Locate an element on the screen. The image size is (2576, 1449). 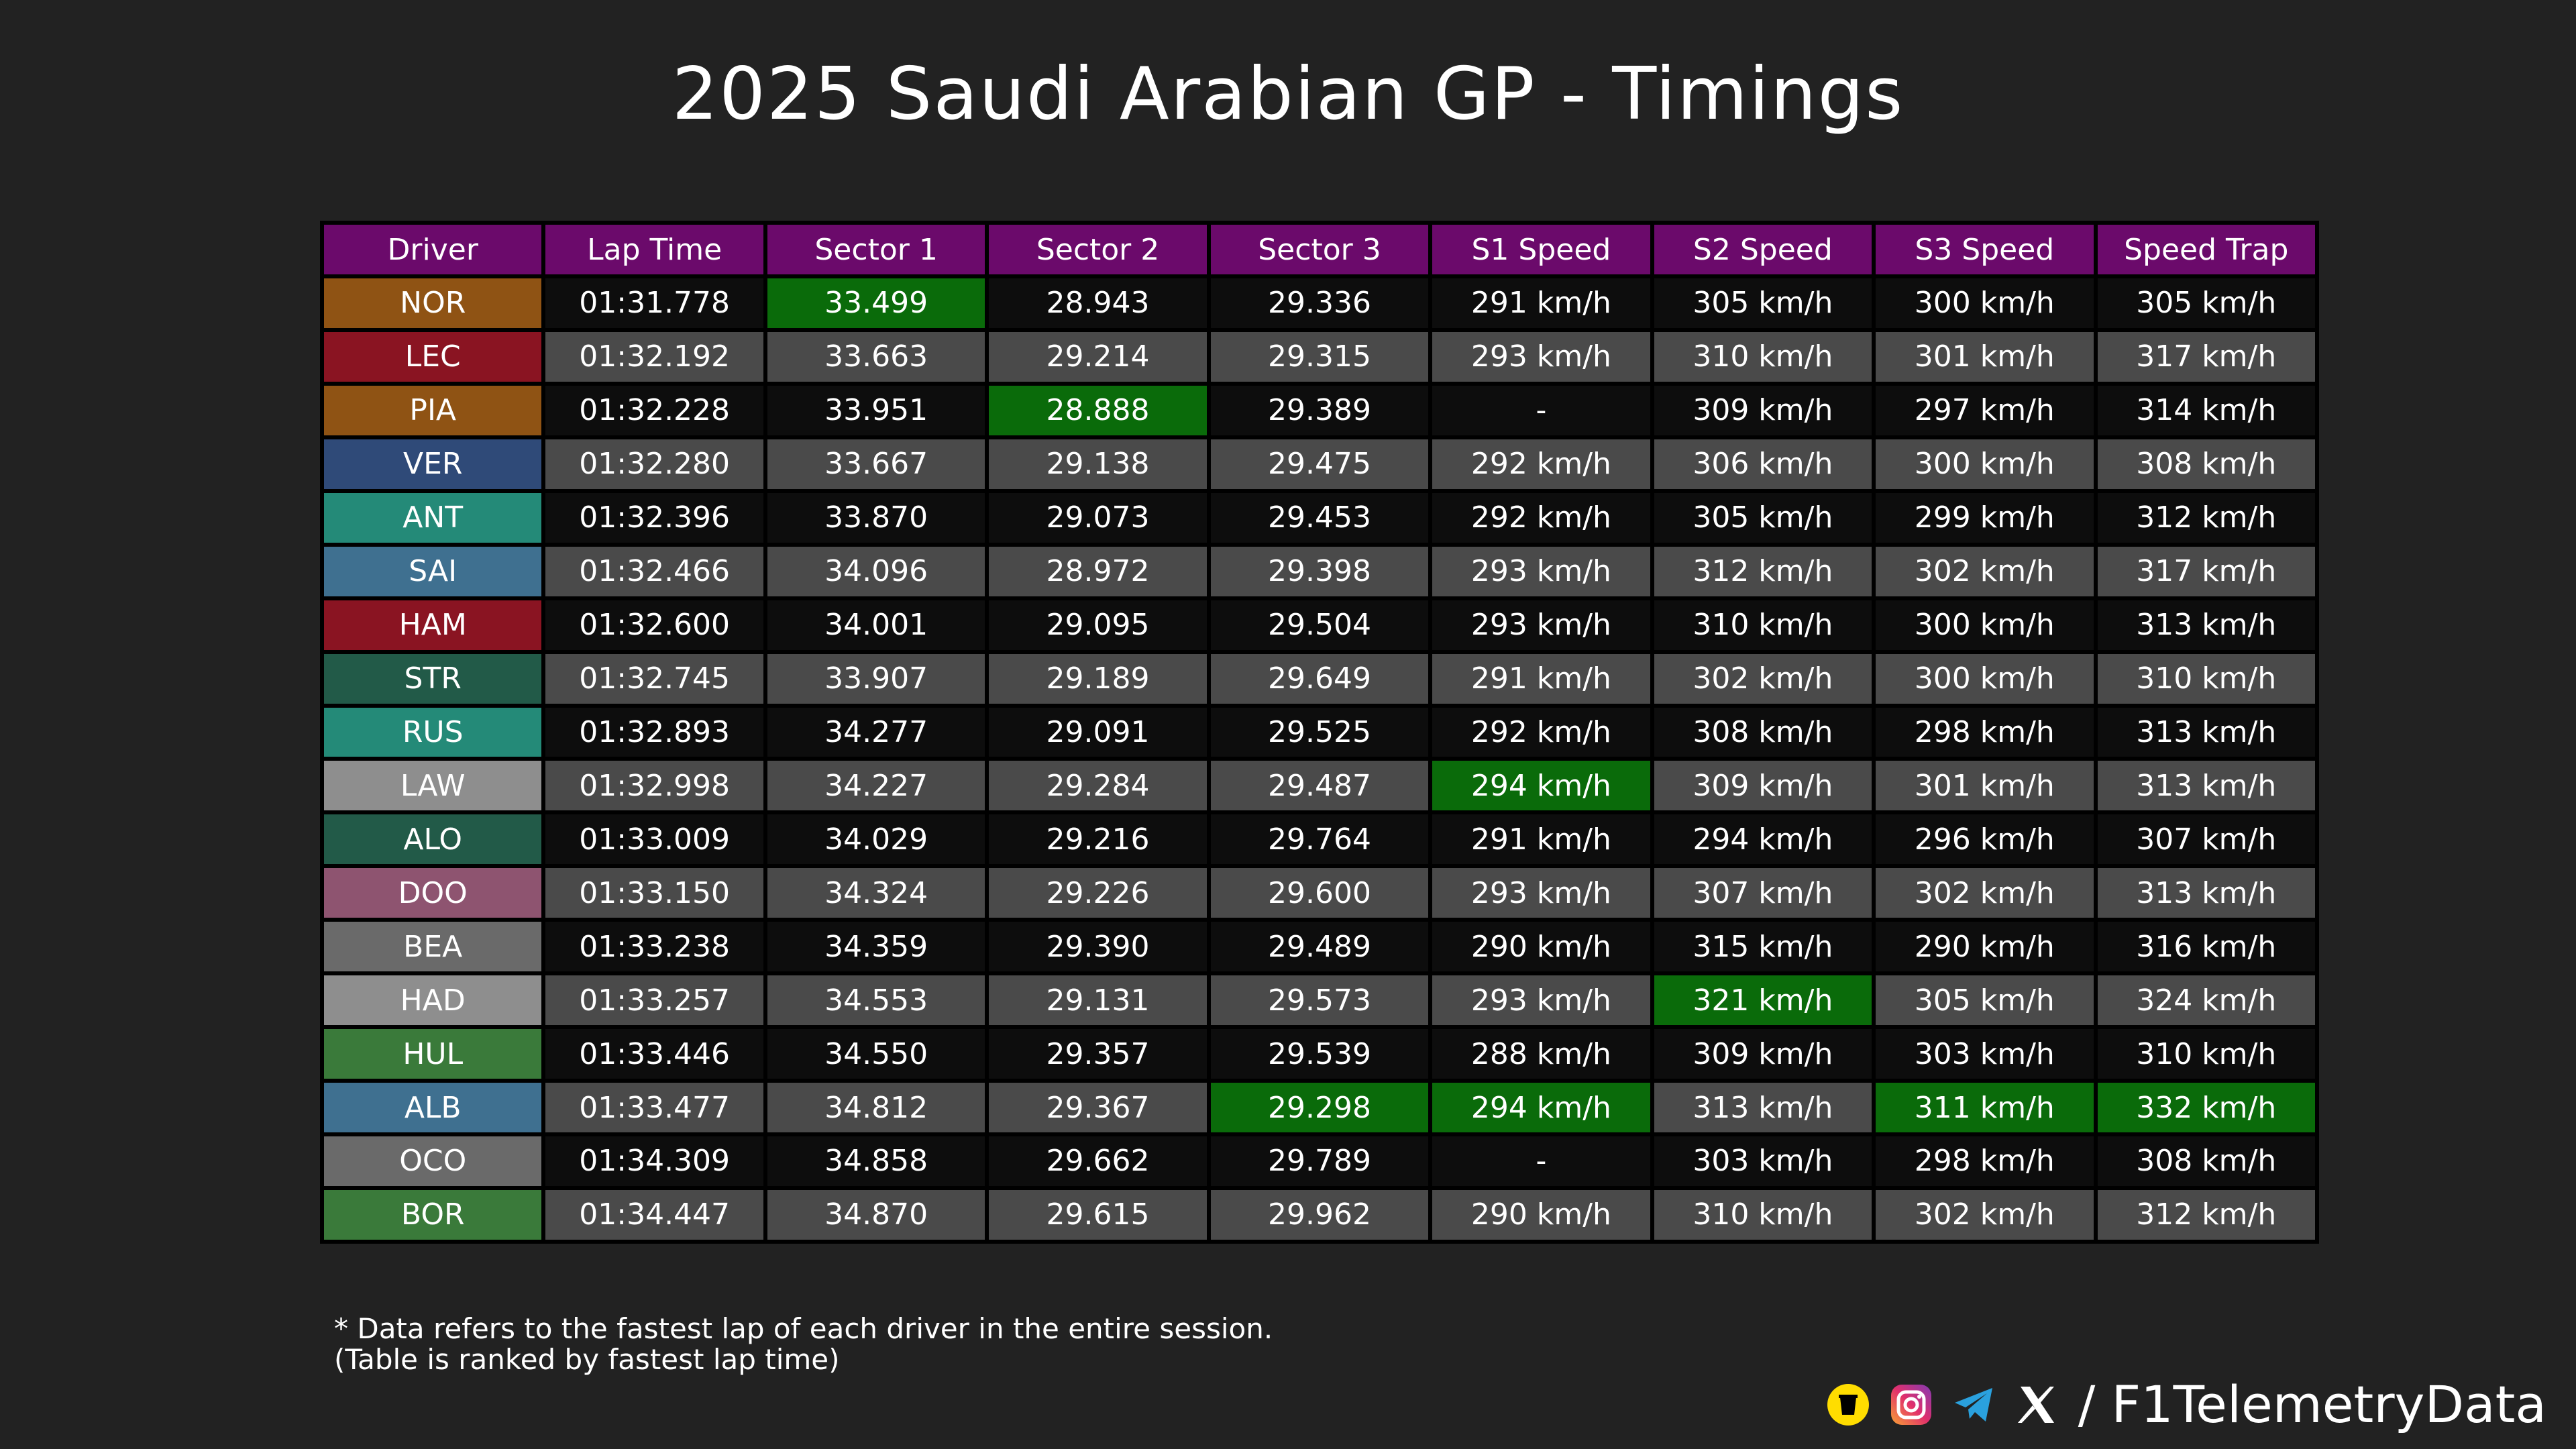
driver-cell: BOR is located at coordinates (433, 1214).